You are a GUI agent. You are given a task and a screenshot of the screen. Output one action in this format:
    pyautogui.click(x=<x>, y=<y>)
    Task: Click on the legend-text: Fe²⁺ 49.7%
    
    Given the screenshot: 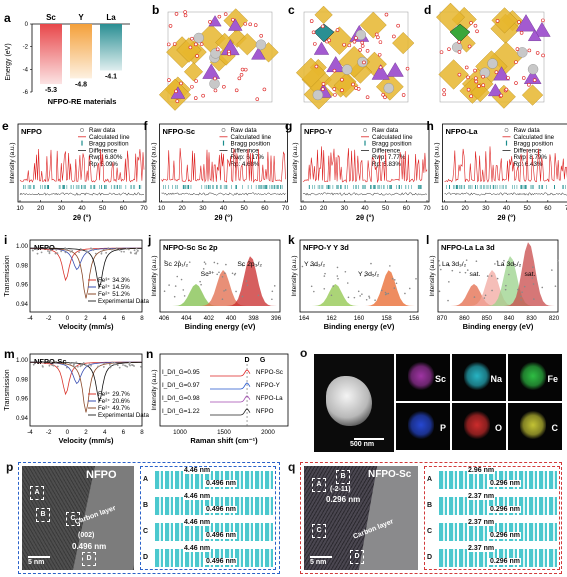 What is the action you would take?
    pyautogui.click(x=114, y=408)
    